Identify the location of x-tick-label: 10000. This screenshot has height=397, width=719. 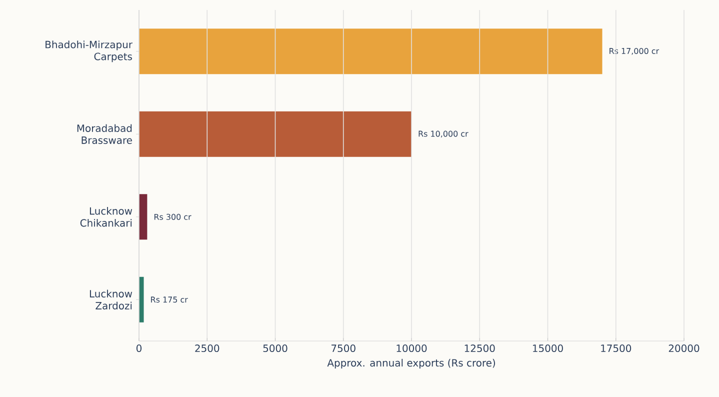
(411, 348).